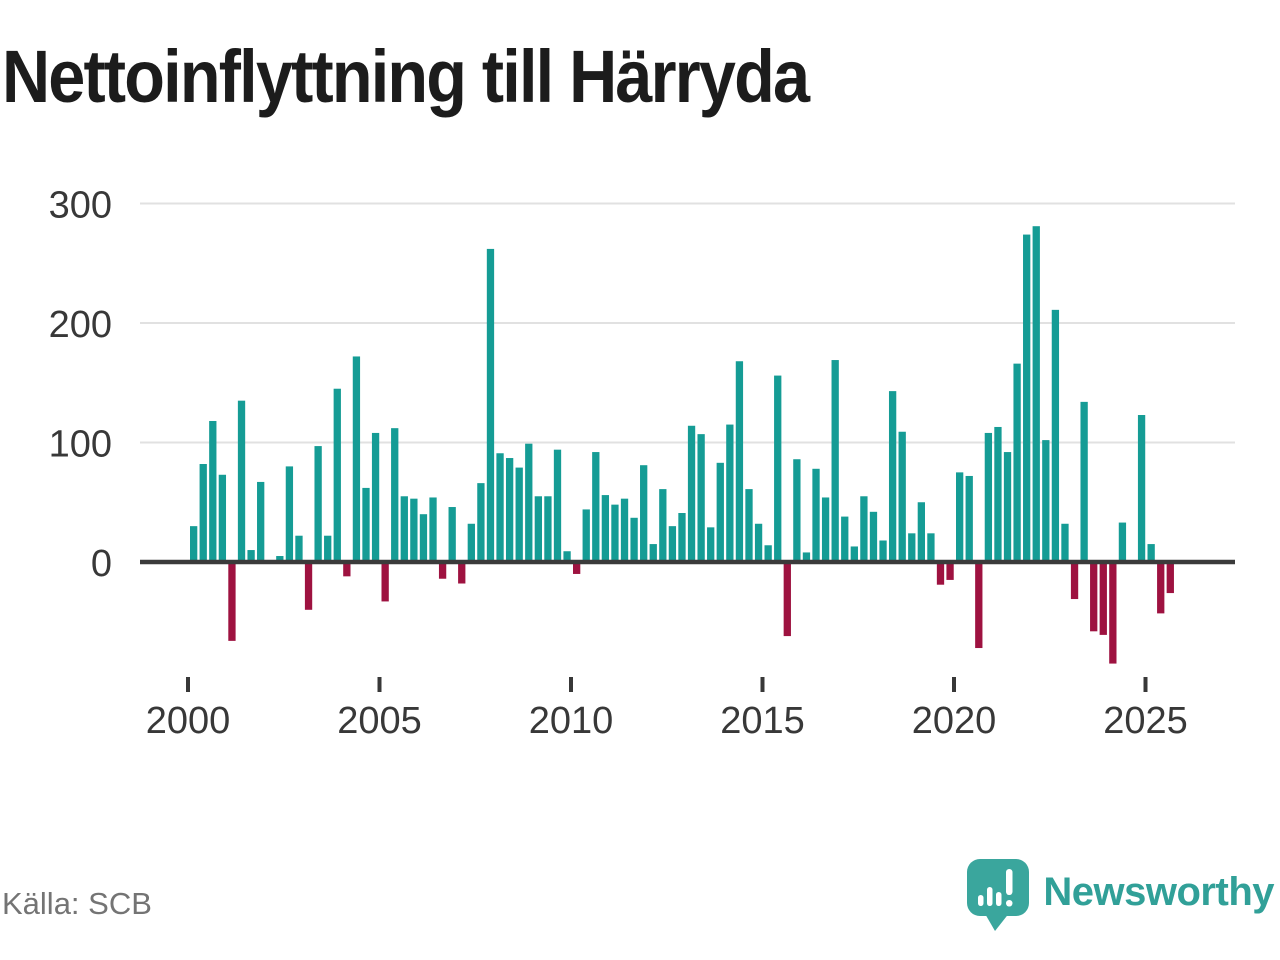  I want to click on bar-2016-q4, so click(835, 461).